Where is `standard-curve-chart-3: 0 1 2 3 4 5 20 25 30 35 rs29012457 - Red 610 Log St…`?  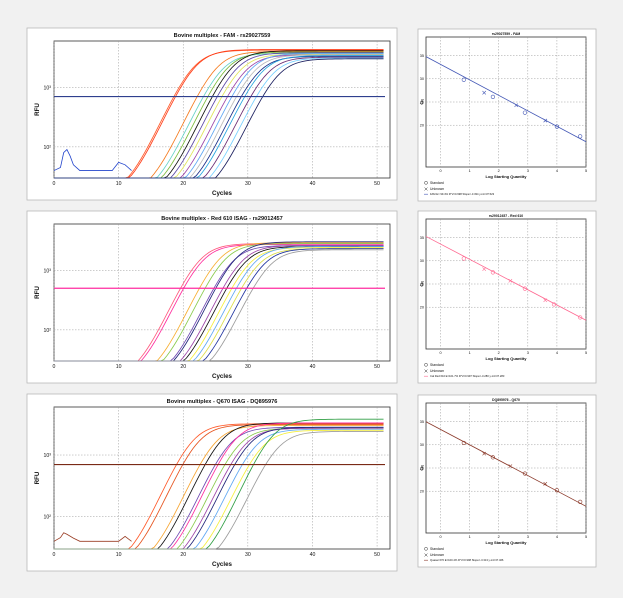 standard-curve-chart-3: 0 1 2 3 4 5 20 25 30 35 rs29012457 - Red 610 Log St… is located at coordinates (507, 297).